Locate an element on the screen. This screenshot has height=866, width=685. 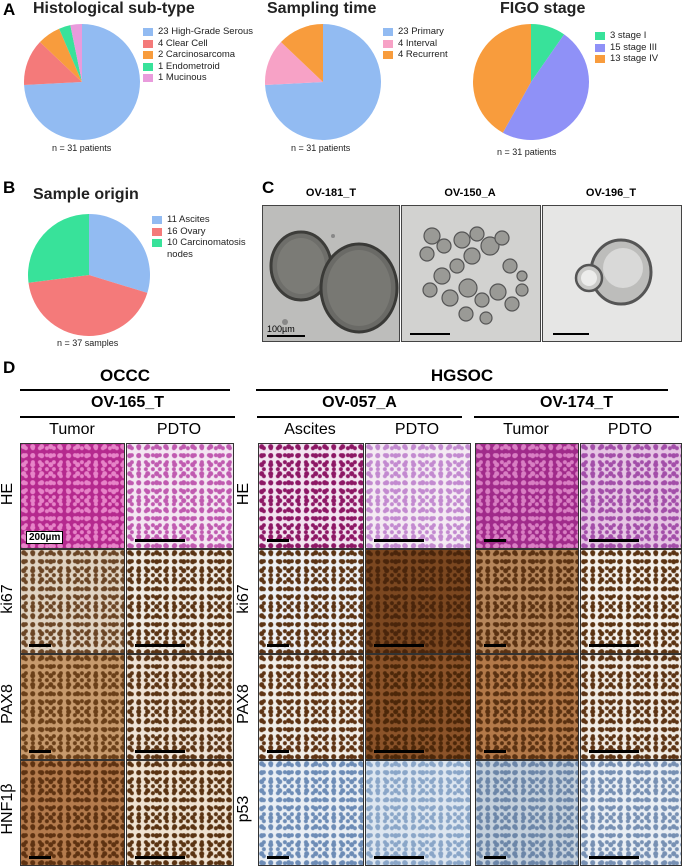
group-divider-hgsoc is located at coordinates (462, 390).